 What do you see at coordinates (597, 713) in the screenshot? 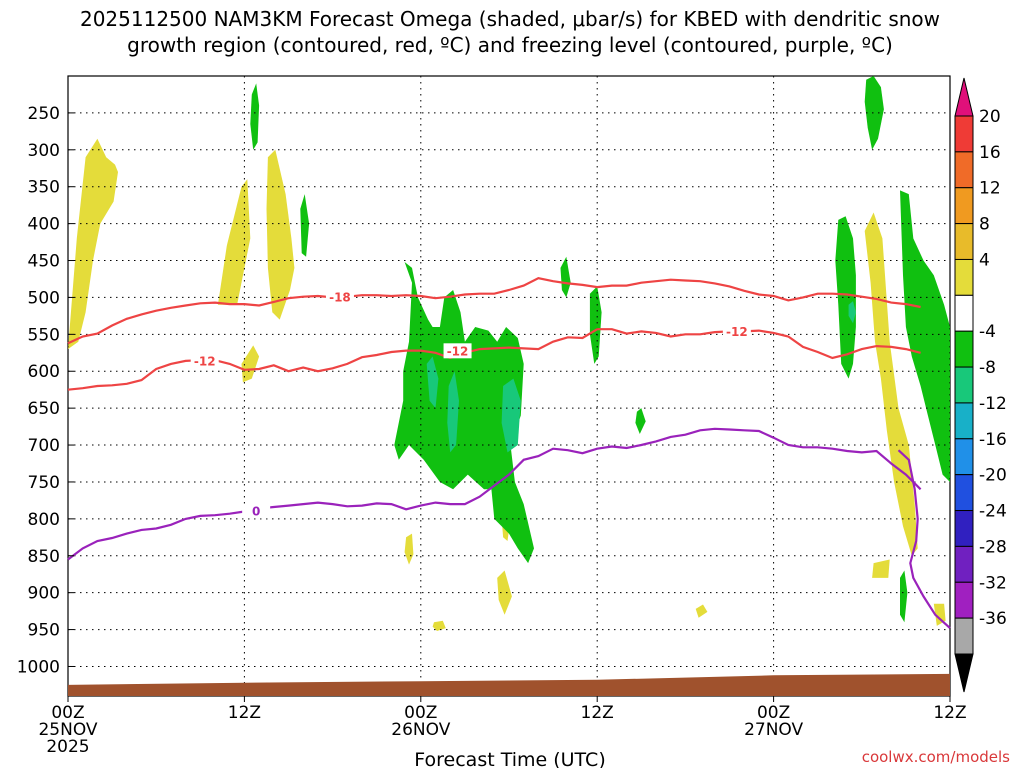
I see `x-tick-label-36-0: 12Z` at bounding box center [597, 713].